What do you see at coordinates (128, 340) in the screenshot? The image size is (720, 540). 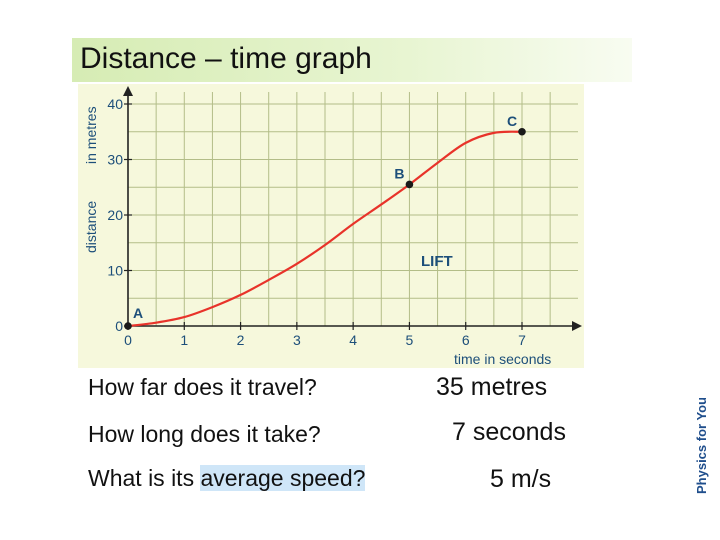 I see `x-tick-label: 0` at bounding box center [128, 340].